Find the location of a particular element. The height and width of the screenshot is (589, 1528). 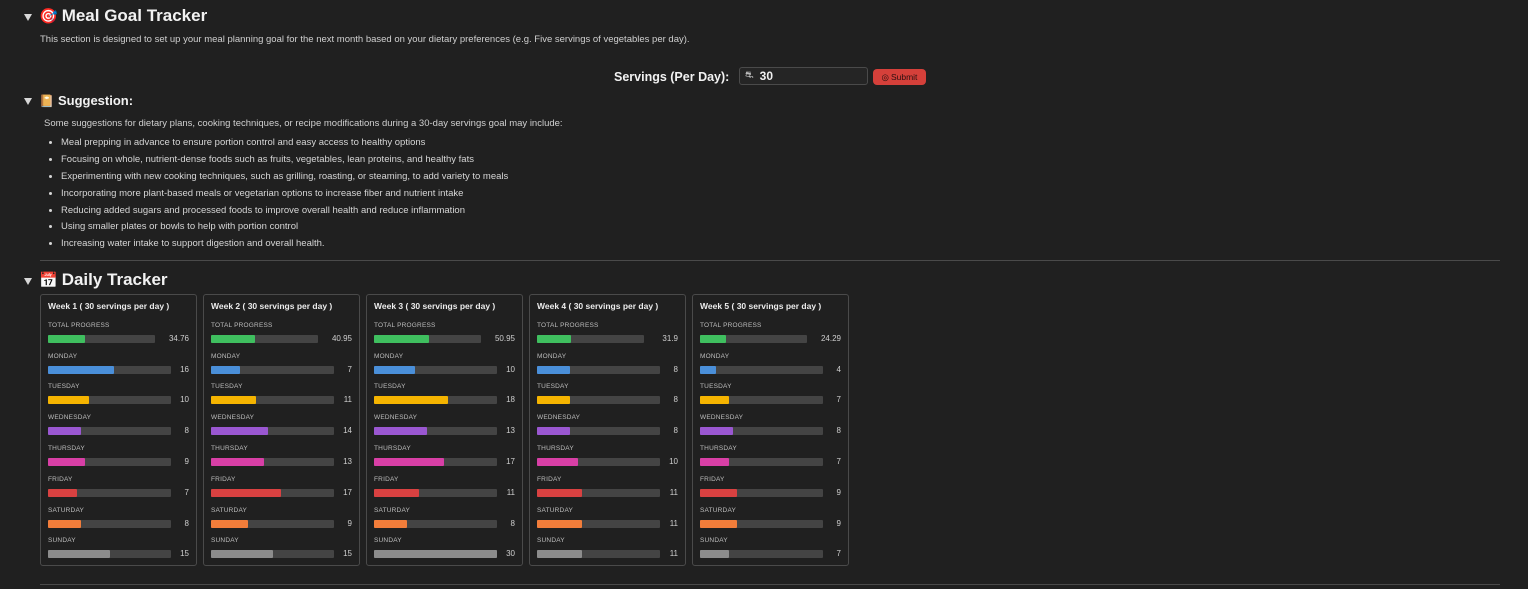

week-title: Week 1 ( 30 servings per day ) is located at coordinates (109, 306).